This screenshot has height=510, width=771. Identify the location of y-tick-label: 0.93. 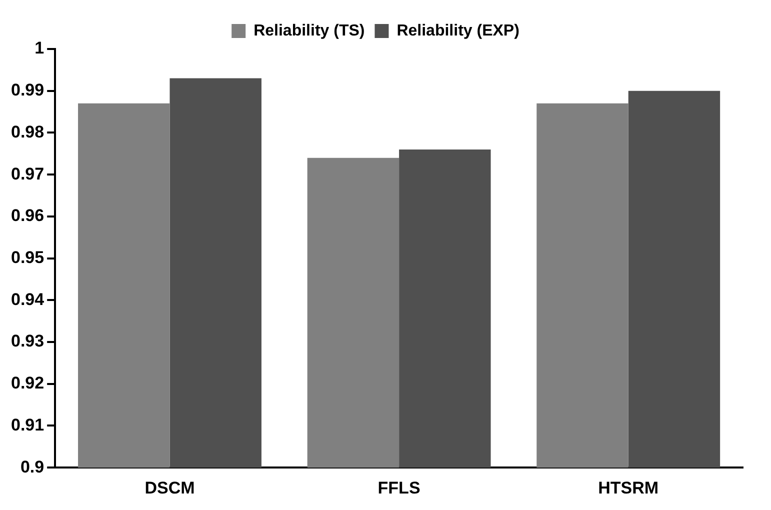
(27, 341).